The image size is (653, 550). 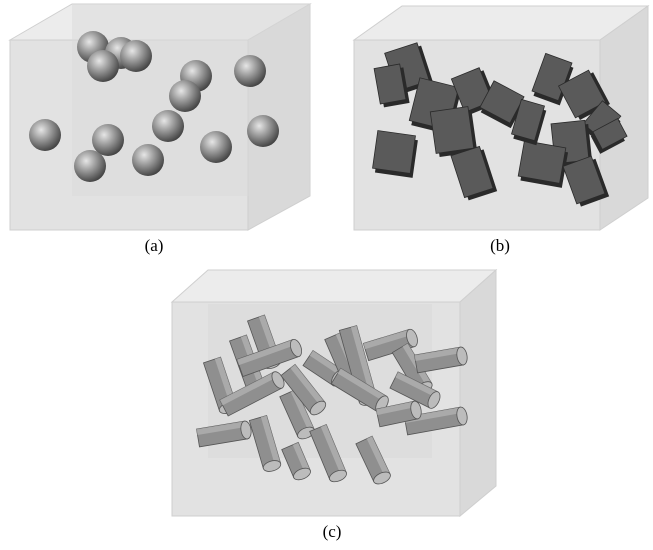 I want to click on cylinder-group, so click(x=332, y=399).